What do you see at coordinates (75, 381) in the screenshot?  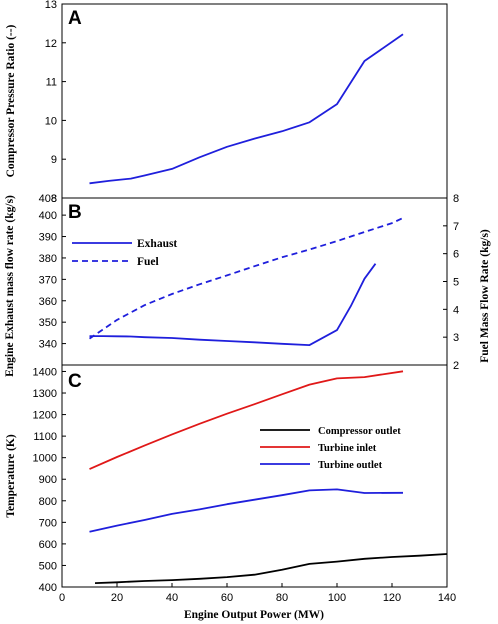 I see `panel-c-letter: C` at bounding box center [75, 381].